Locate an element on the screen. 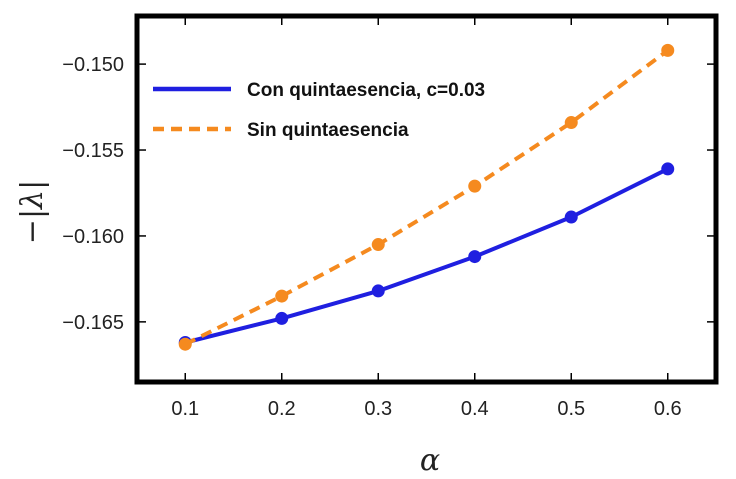 Image resolution: width=736 pixels, height=479 pixels. y-tick-label: −0.150 is located at coordinates (93, 65).